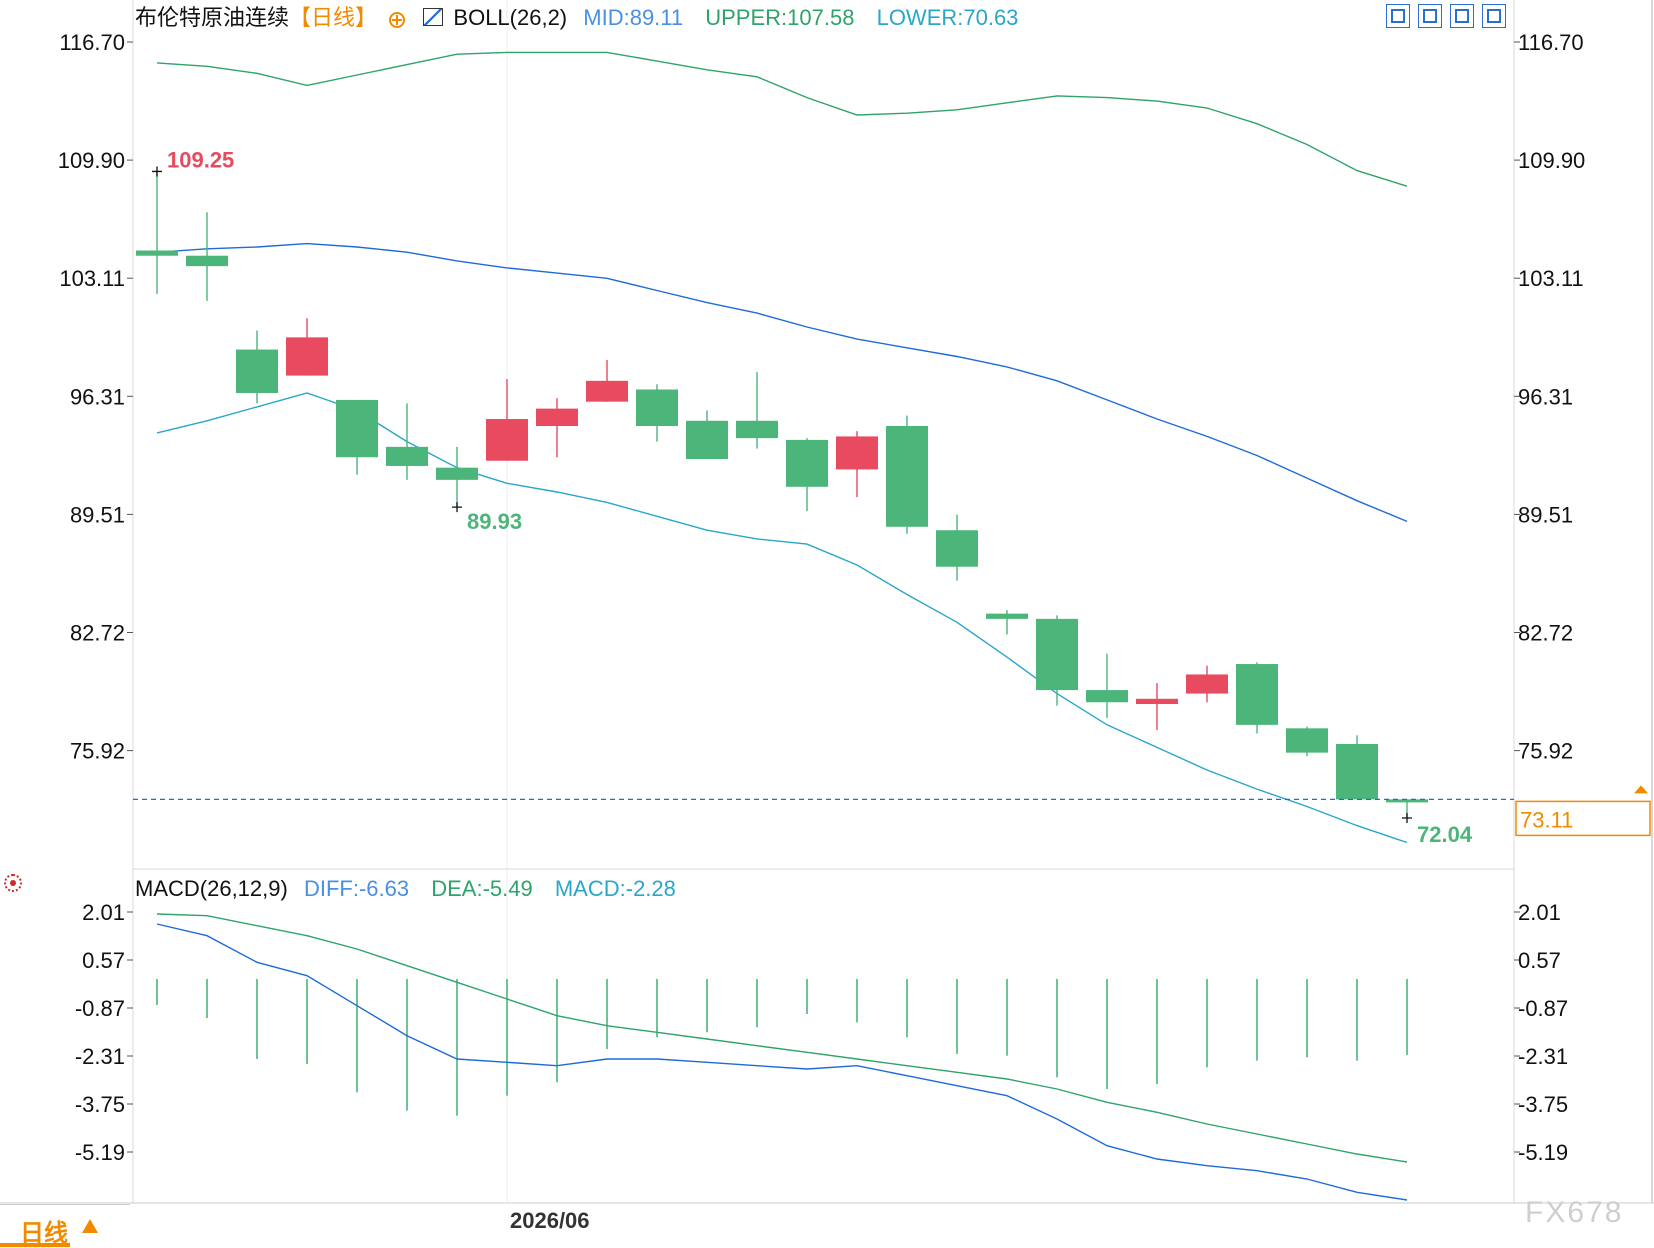  Describe the element at coordinates (1543, 1104) in the screenshot. I see `macd-tick-label-right: -3.75` at that location.